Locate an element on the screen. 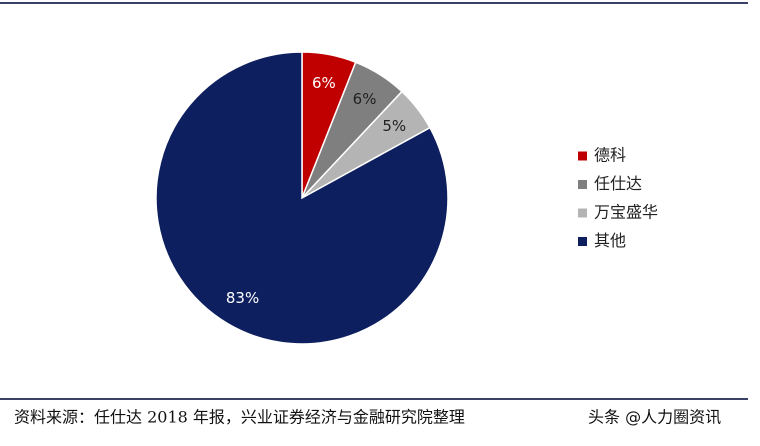 The image size is (760, 446). legend-label: 德科 is located at coordinates (610, 155).